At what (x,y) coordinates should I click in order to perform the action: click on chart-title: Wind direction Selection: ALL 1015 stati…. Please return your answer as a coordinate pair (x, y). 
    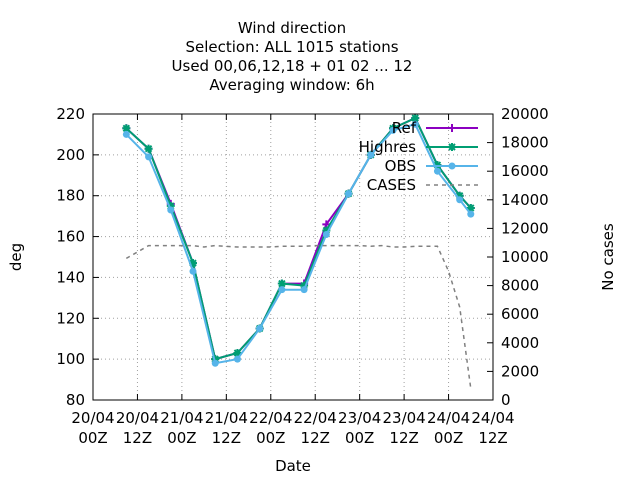
    Looking at the image, I should click on (292, 56).